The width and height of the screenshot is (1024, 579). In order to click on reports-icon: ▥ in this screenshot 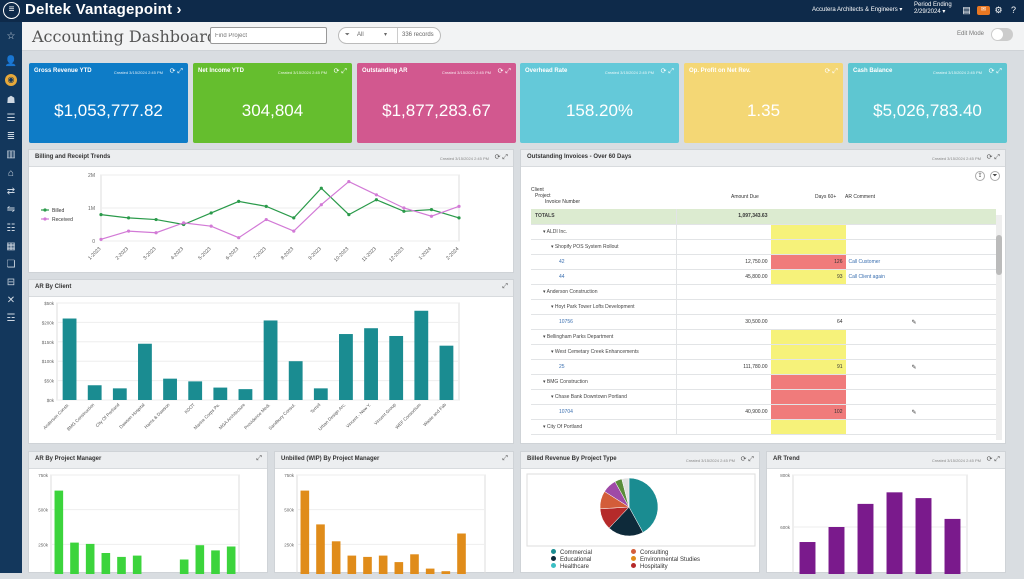, I will do `click(11, 154)`.